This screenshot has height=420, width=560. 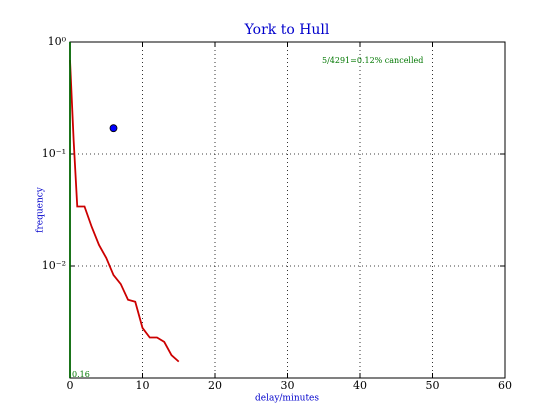 What do you see at coordinates (505, 385) in the screenshot?
I see `x-tick-label: 60` at bounding box center [505, 385].